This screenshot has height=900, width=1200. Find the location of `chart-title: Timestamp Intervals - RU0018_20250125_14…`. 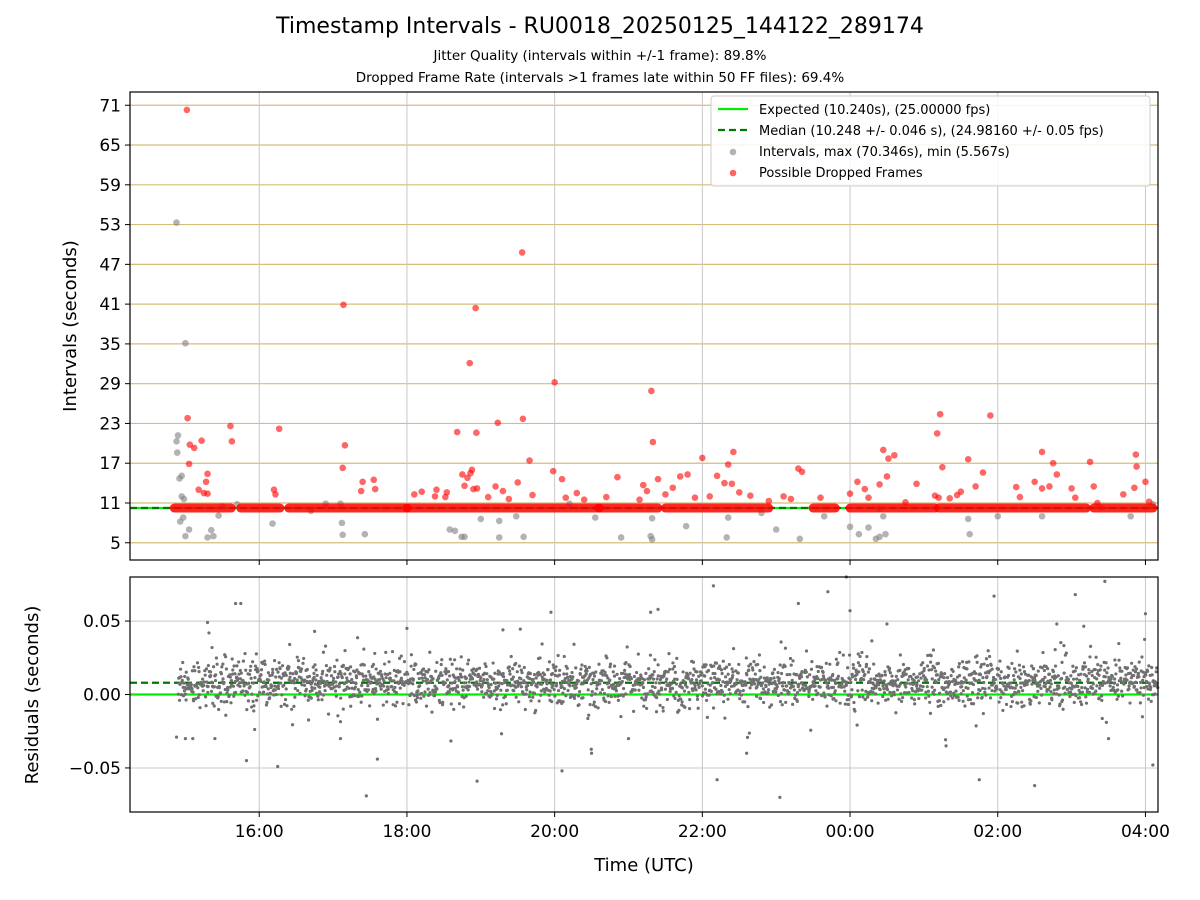

chart-title: Timestamp Intervals - RU0018_20250125_14… is located at coordinates (600, 26).